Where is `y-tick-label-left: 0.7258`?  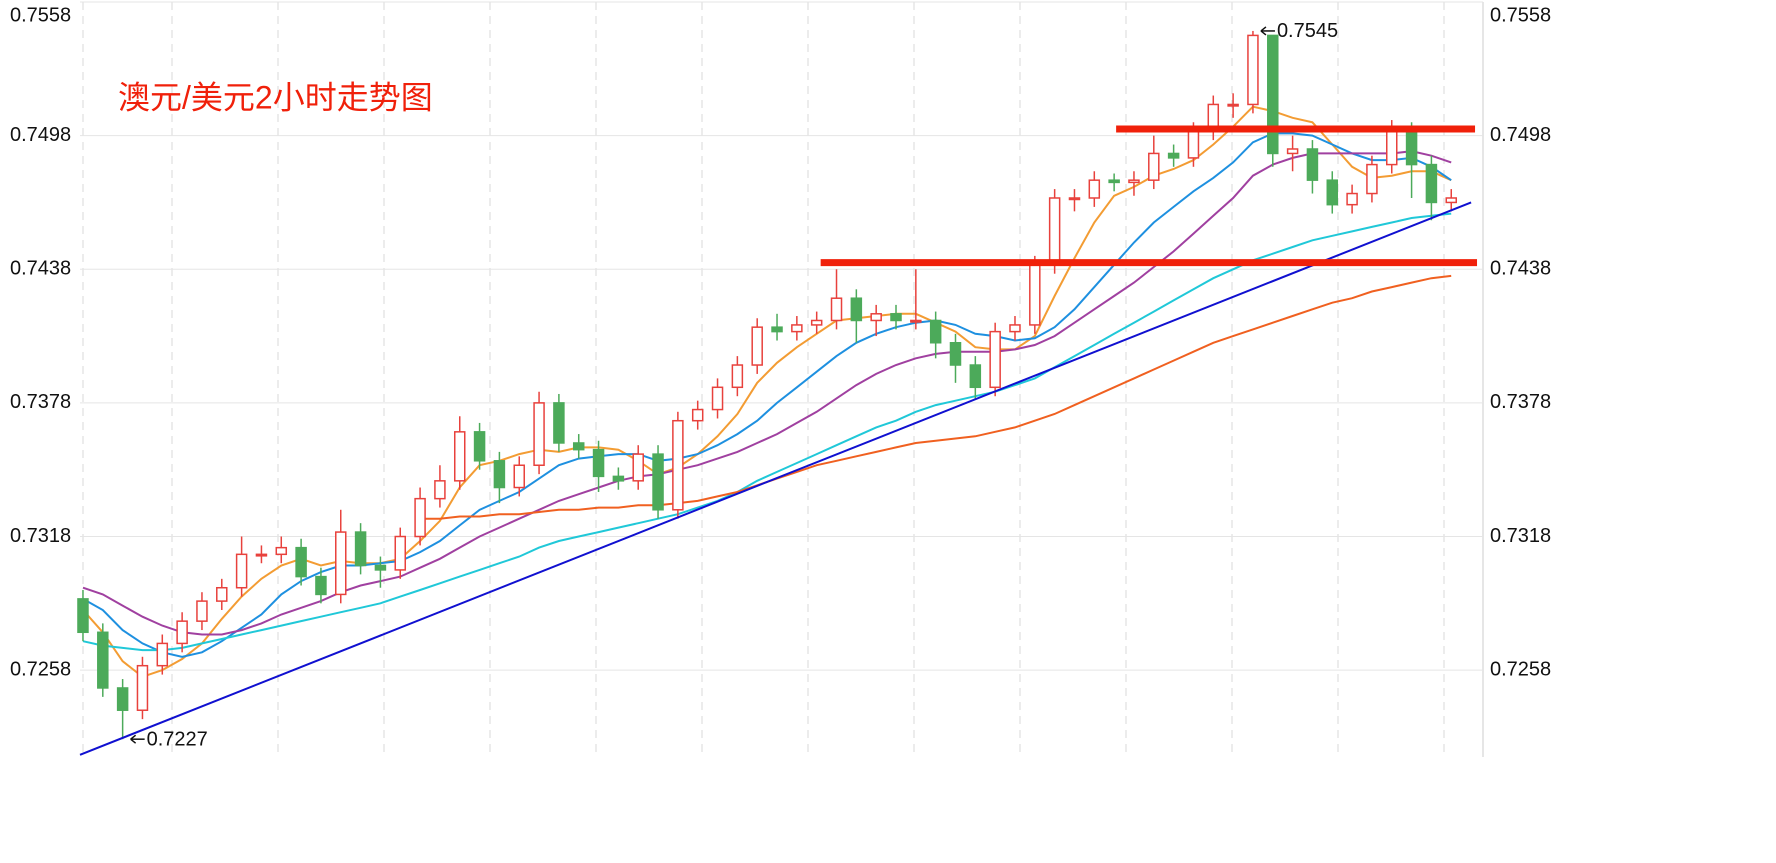 y-tick-label-left: 0.7258 is located at coordinates (40, 669).